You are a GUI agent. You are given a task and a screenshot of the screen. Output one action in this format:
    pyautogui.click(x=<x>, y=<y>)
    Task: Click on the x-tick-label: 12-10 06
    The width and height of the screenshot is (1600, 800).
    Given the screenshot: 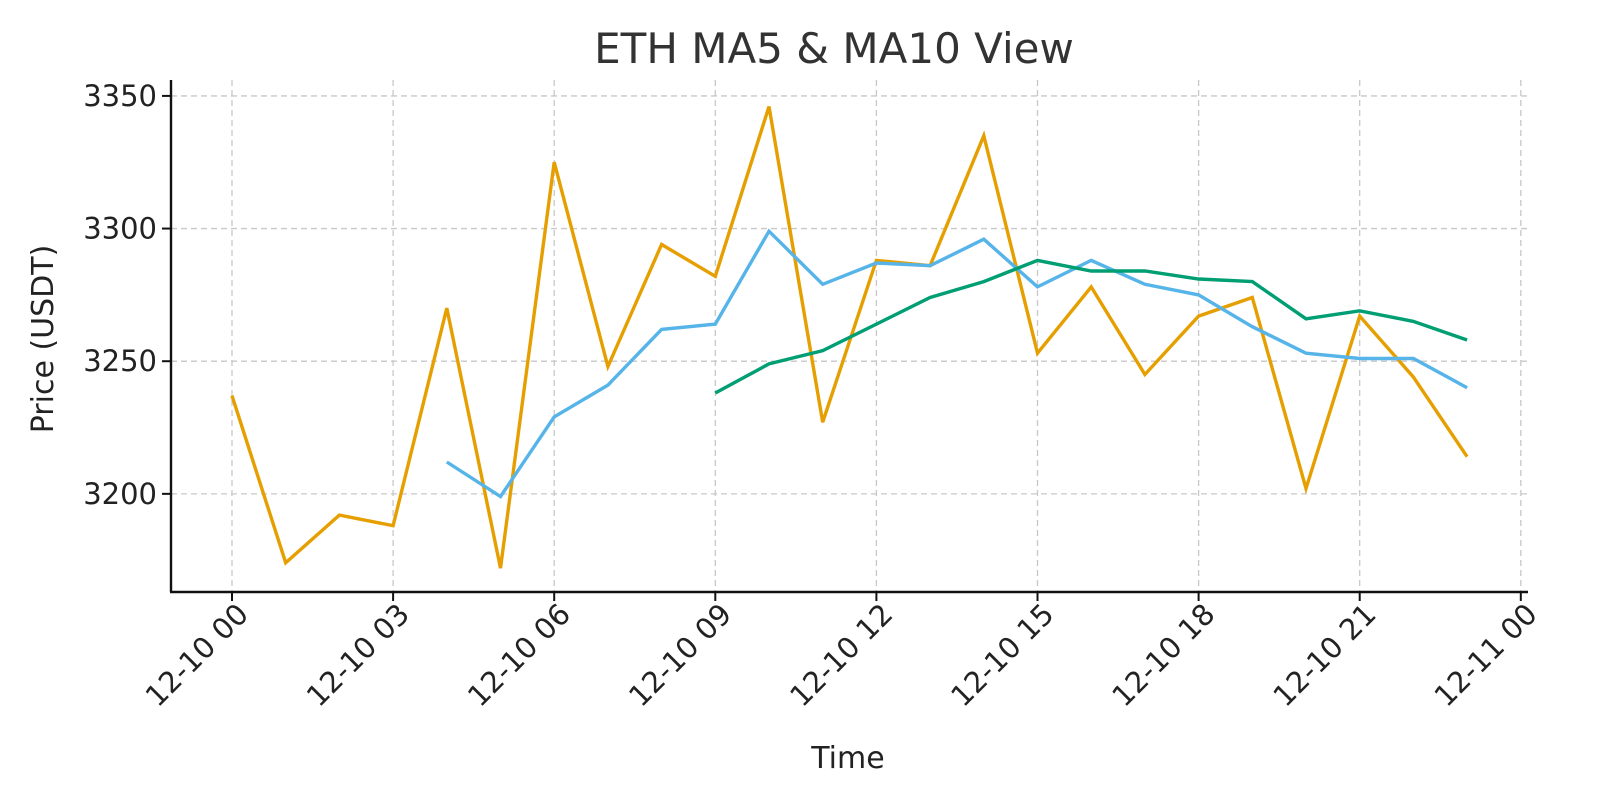 What is the action you would take?
    pyautogui.click(x=519, y=655)
    